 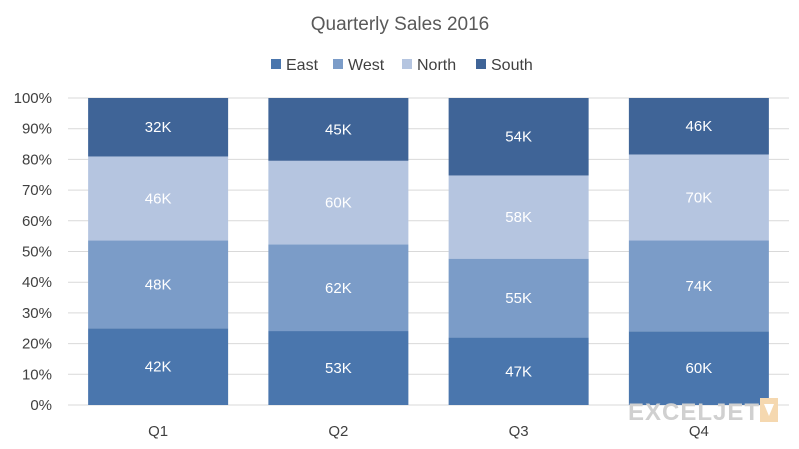 What do you see at coordinates (41, 405) in the screenshot?
I see `y-tick-label: 0%` at bounding box center [41, 405].